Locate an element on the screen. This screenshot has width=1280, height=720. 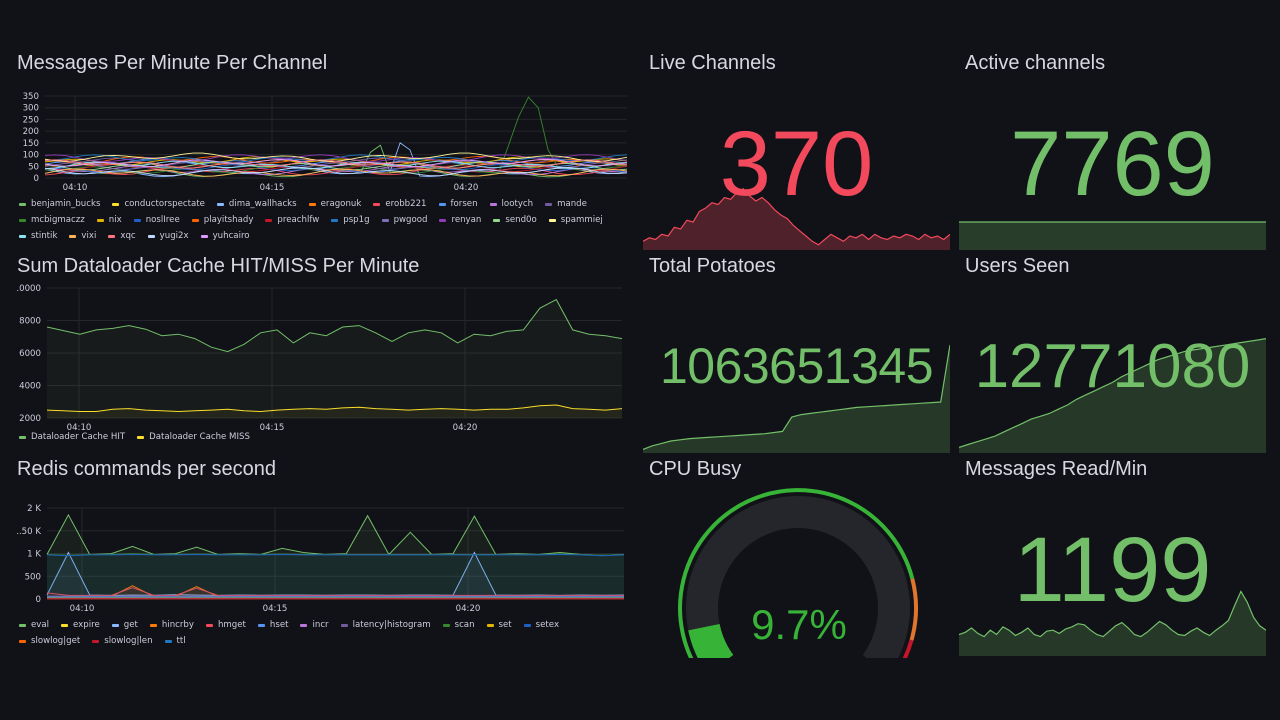
users-seen-sparkline is located at coordinates (1112, 395).